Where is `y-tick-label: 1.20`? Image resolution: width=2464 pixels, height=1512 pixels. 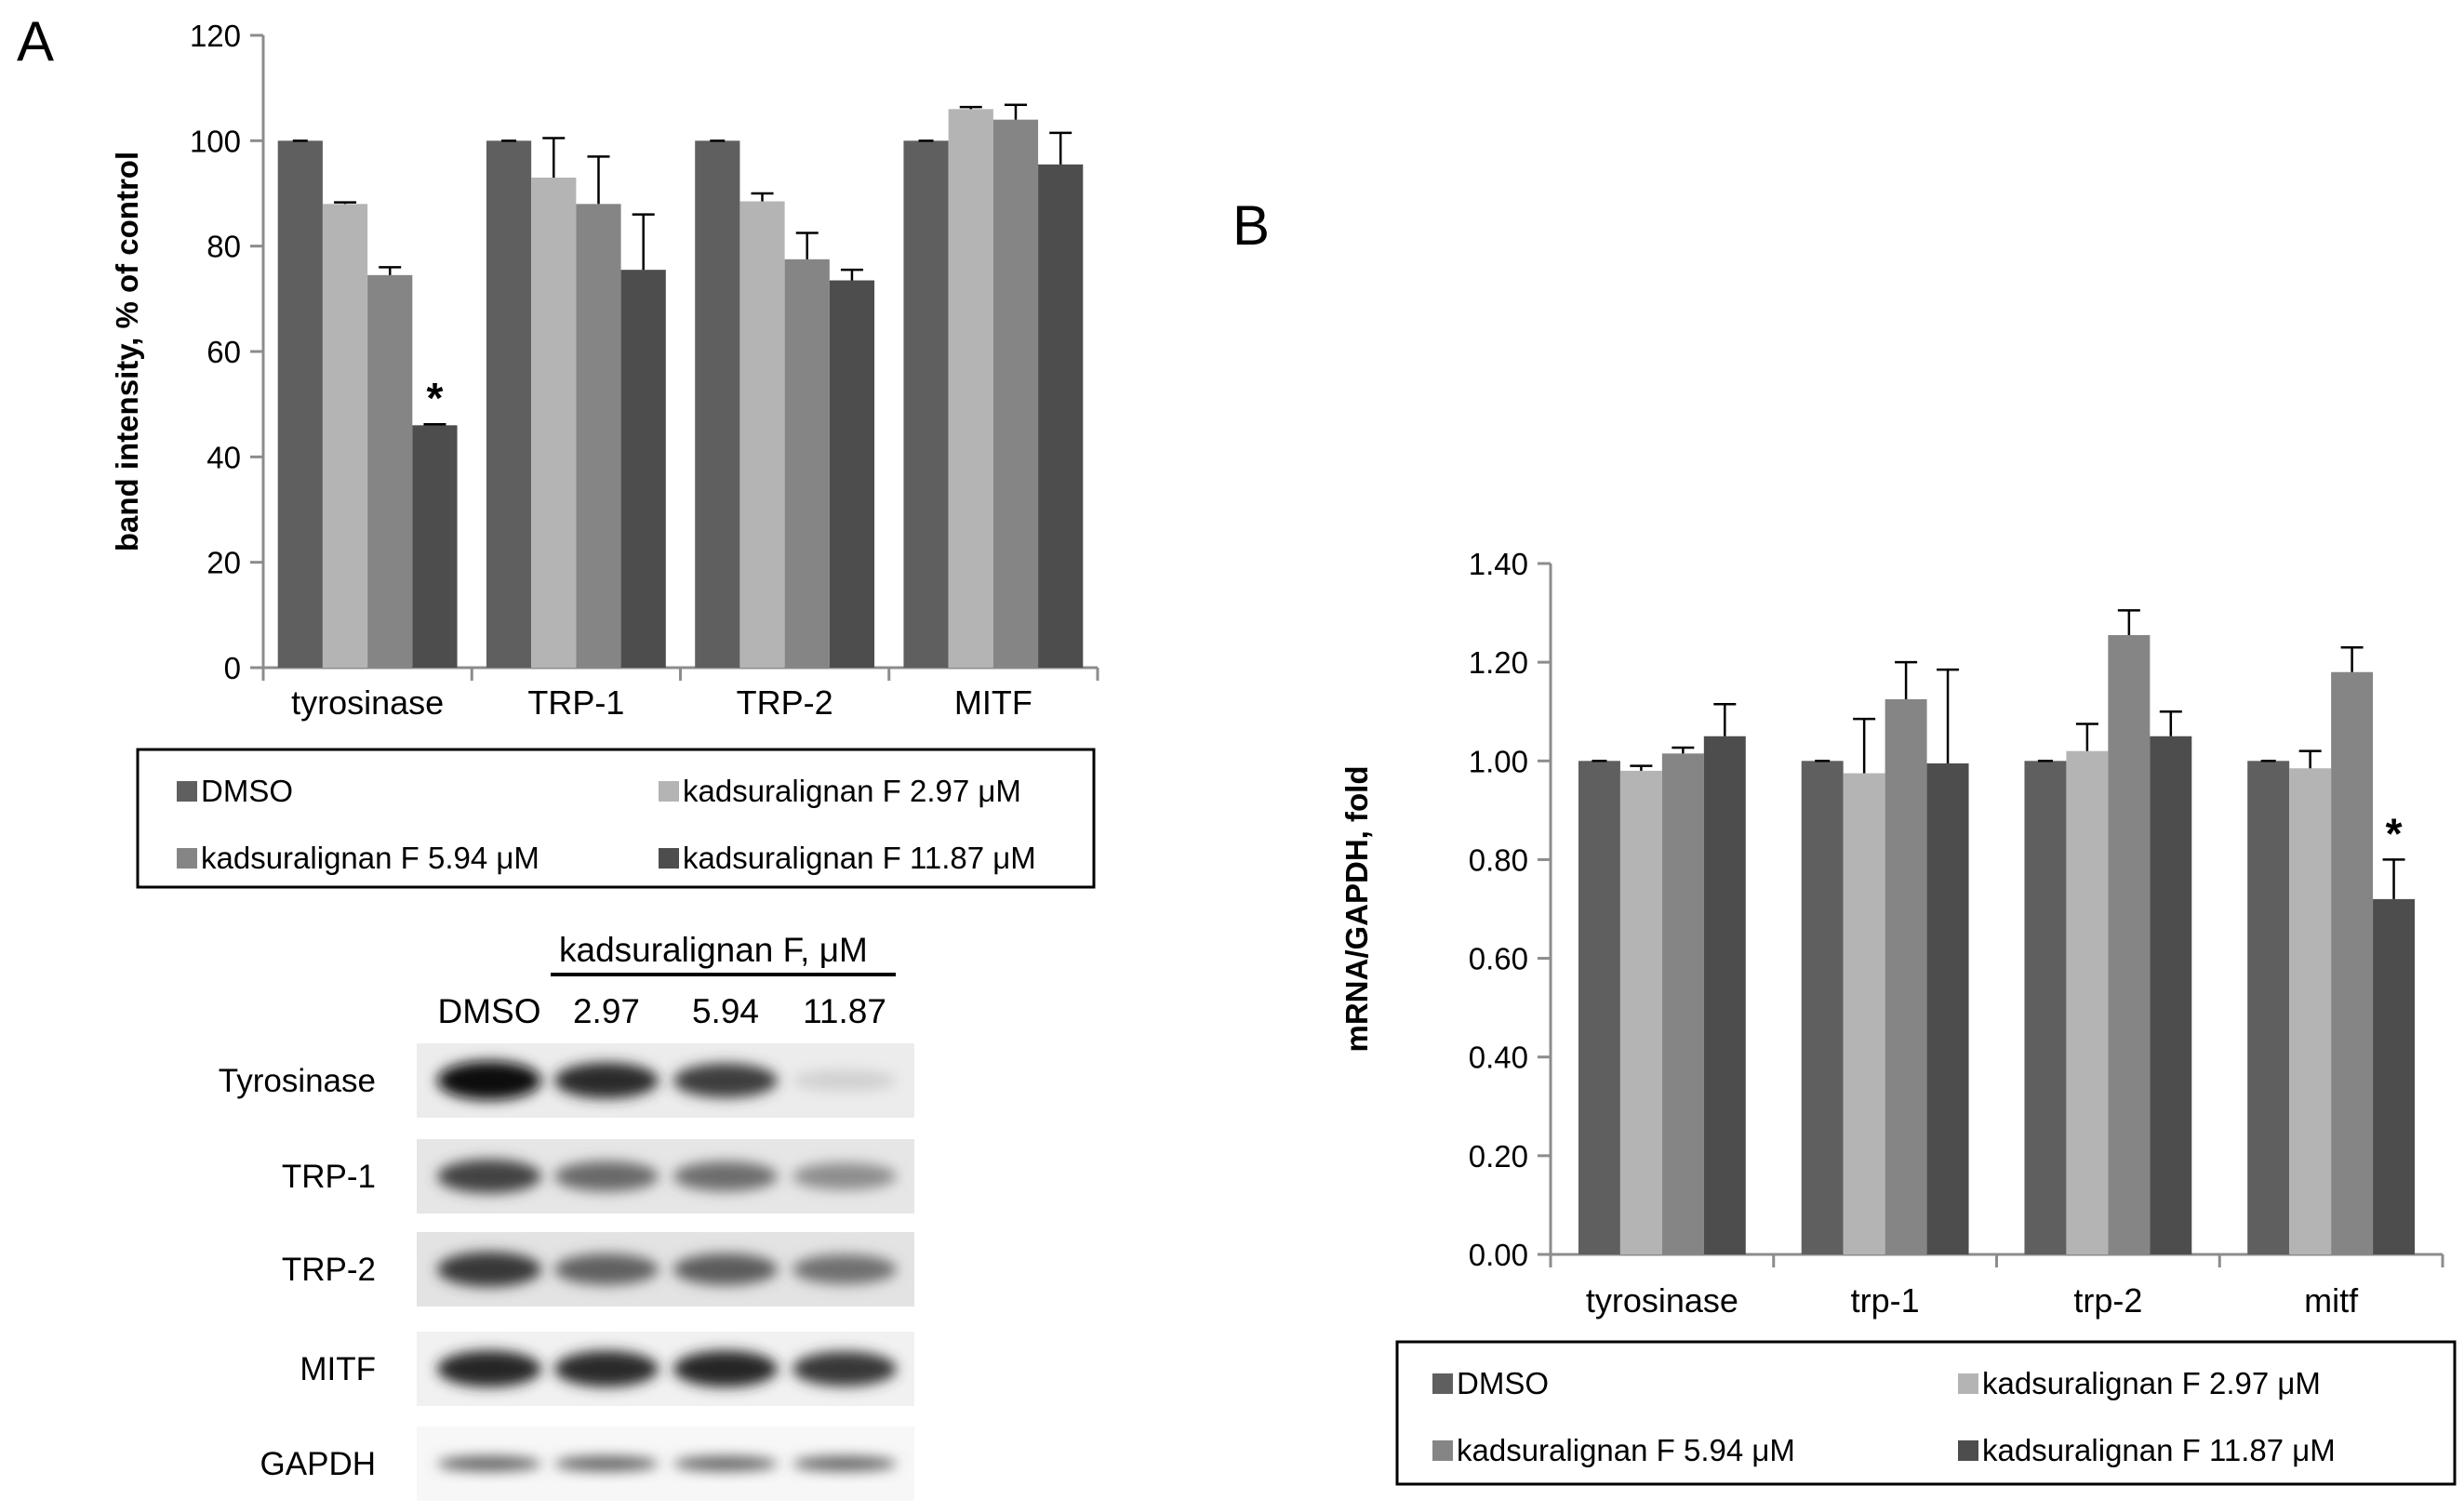
y-tick-label: 1.20 is located at coordinates (1498, 662).